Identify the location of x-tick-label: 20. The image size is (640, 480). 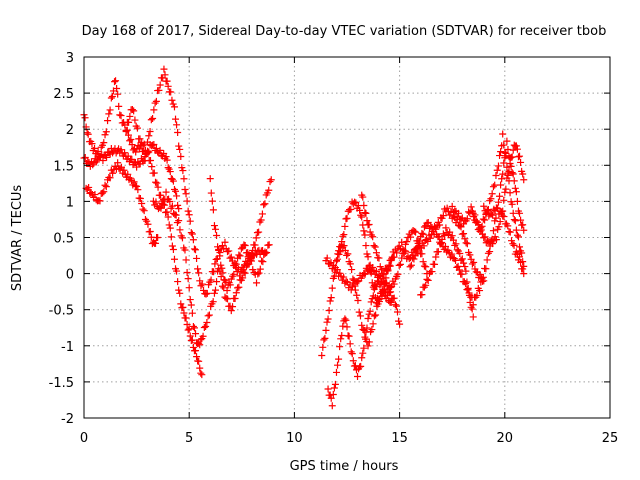
(505, 438).